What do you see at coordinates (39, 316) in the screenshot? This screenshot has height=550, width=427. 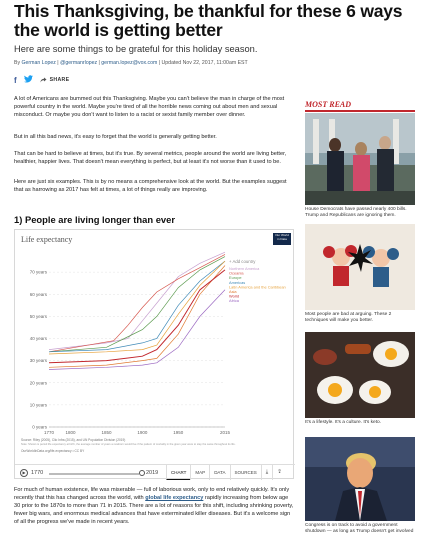 I see `y-tick-label: 50 years` at bounding box center [39, 316].